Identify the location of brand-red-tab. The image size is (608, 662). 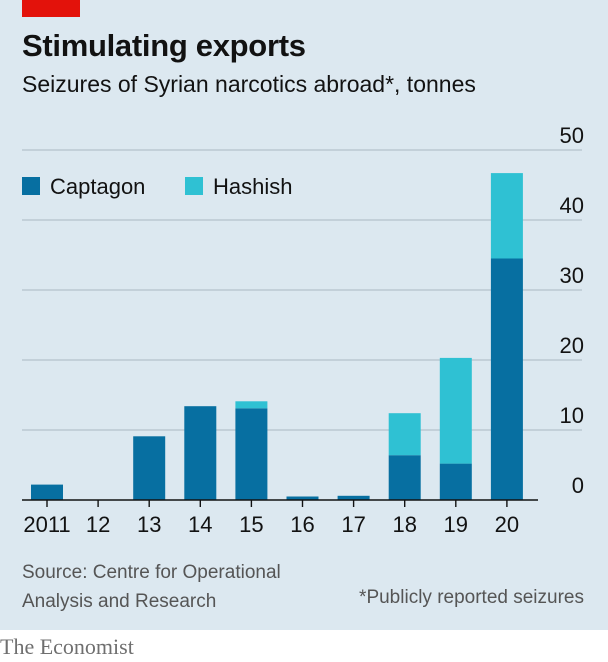
(51, 8).